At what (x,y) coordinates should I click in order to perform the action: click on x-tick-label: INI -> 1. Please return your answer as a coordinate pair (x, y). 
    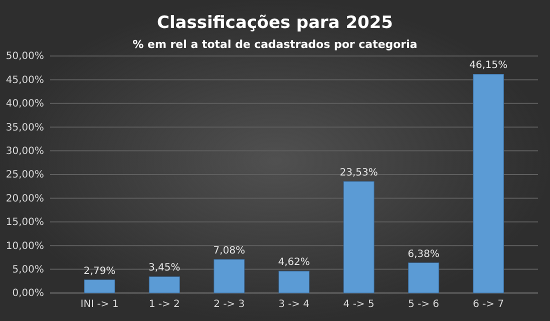
    Looking at the image, I should click on (99, 304).